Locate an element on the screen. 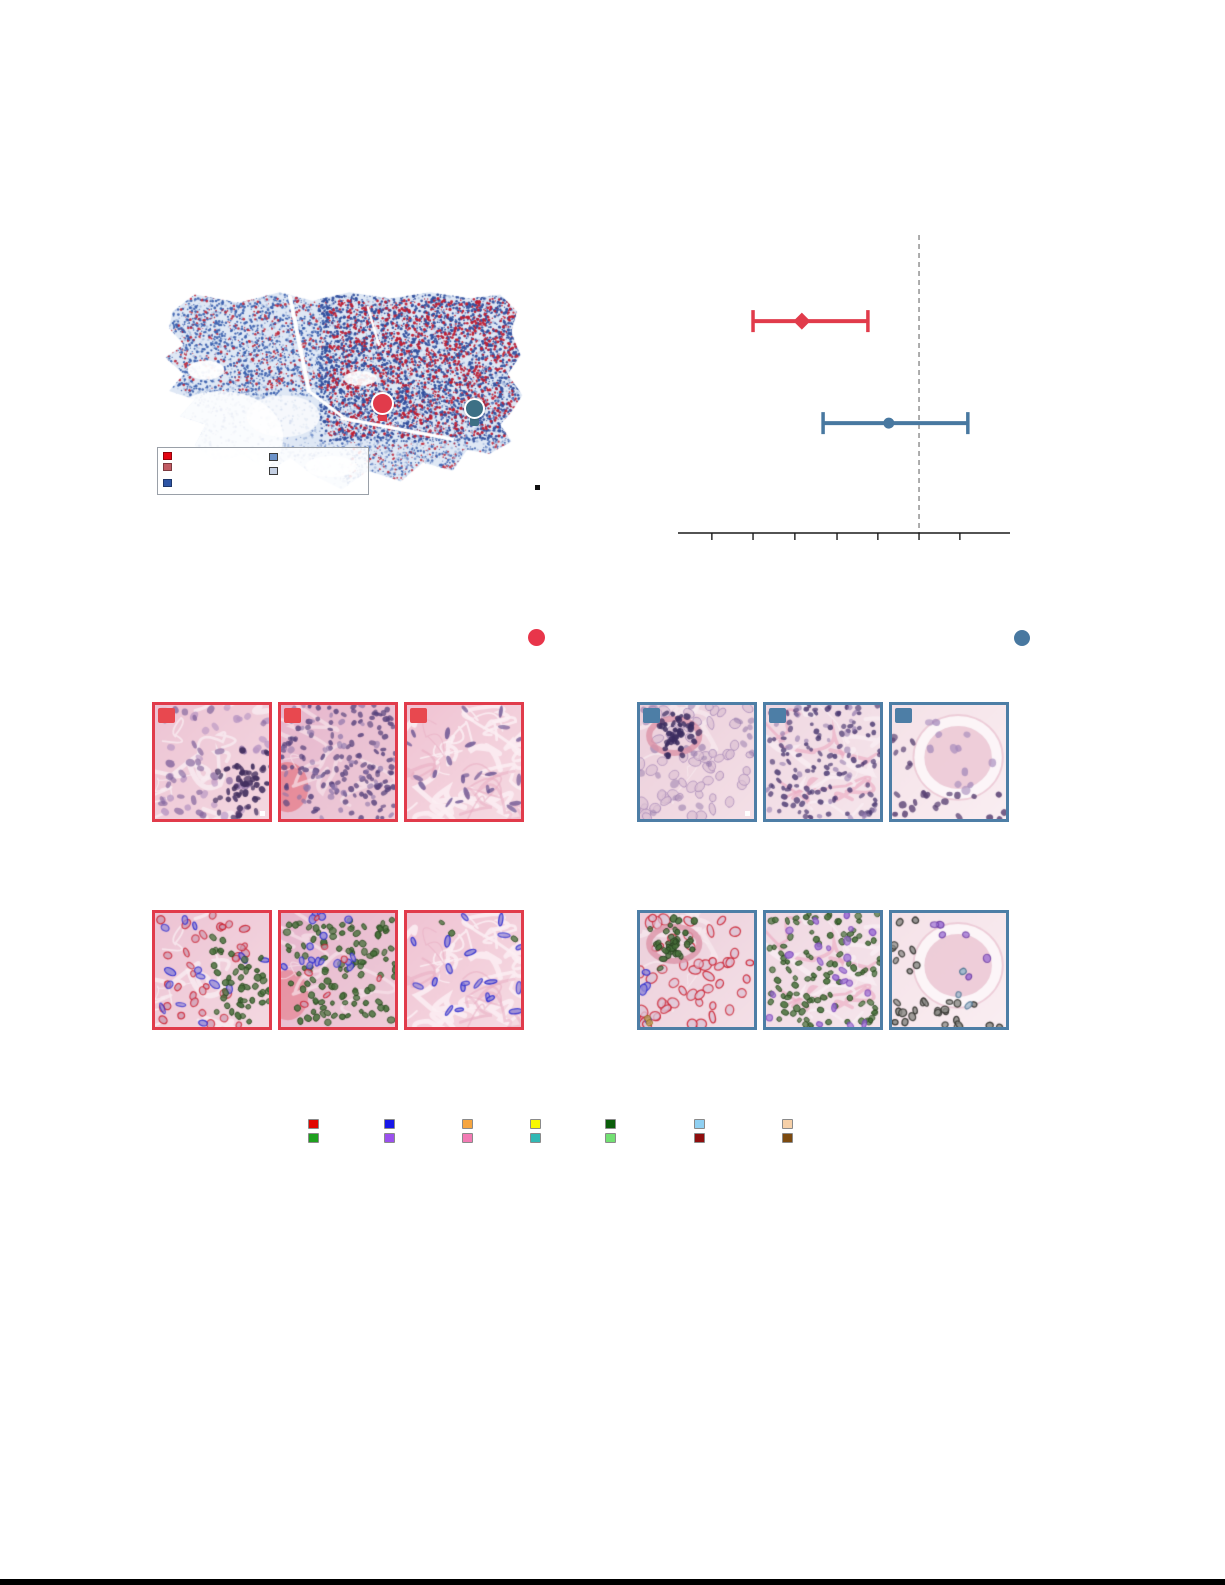  patch-blue-2-he is located at coordinates (823, 762).